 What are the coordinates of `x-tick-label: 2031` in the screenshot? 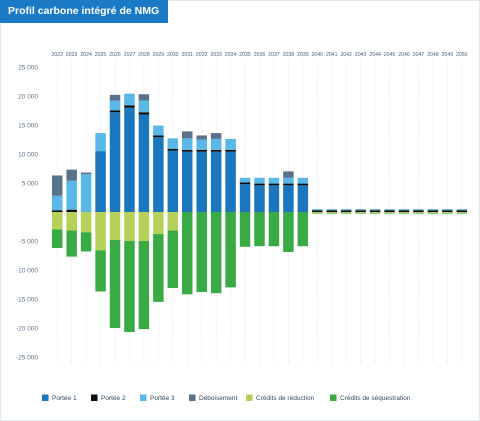 It's located at (187, 55).